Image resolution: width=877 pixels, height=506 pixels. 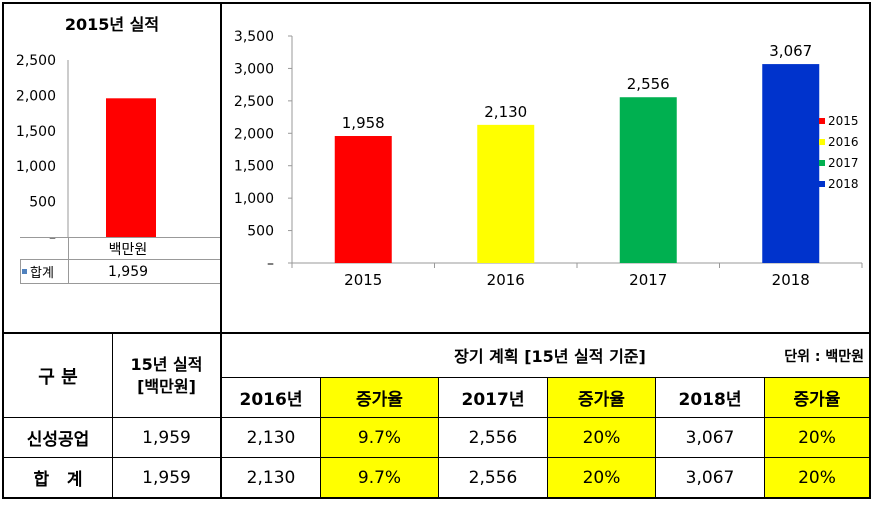 What do you see at coordinates (506, 280) in the screenshot?
I see `x-tick-label: 2016` at bounding box center [506, 280].